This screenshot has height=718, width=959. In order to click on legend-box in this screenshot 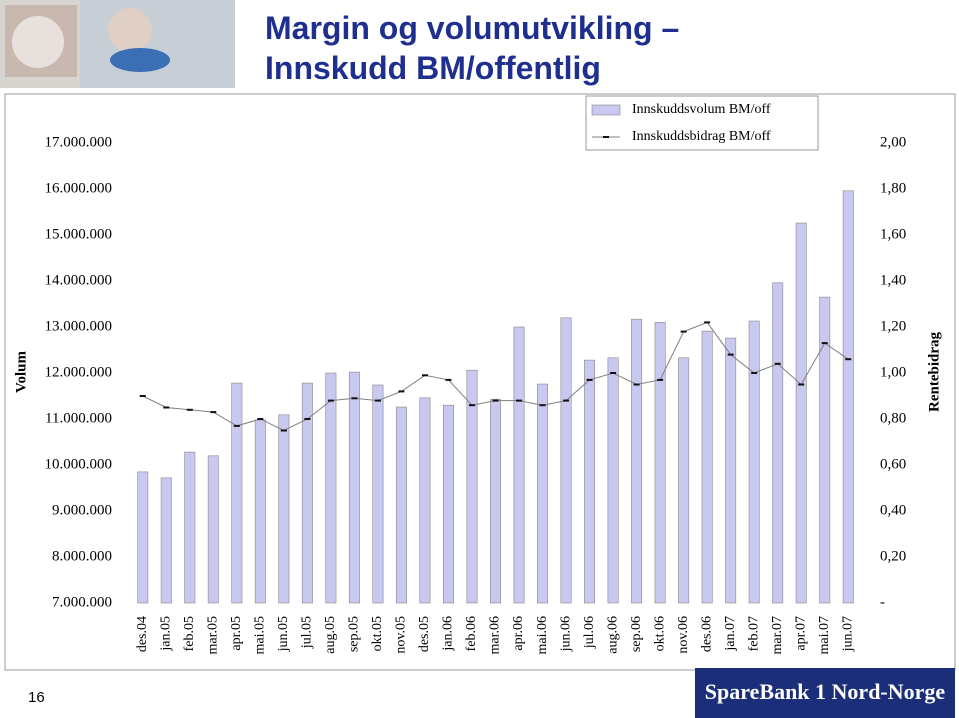, I will do `click(702, 123)`.